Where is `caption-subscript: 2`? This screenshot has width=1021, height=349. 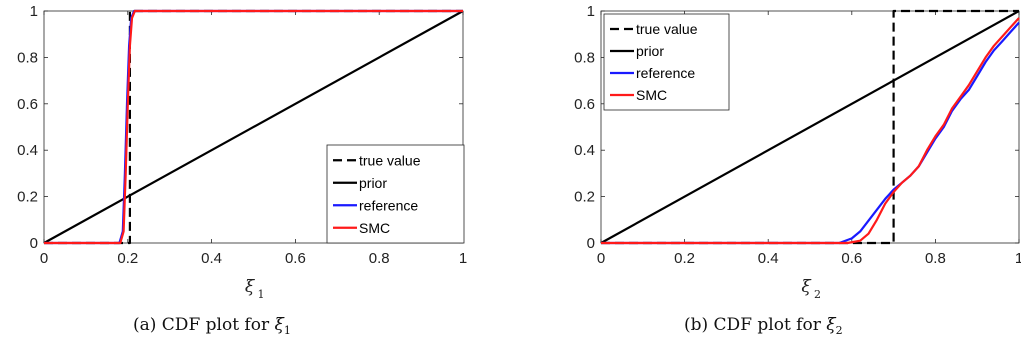
caption-subscript: 2 is located at coordinates (839, 330).